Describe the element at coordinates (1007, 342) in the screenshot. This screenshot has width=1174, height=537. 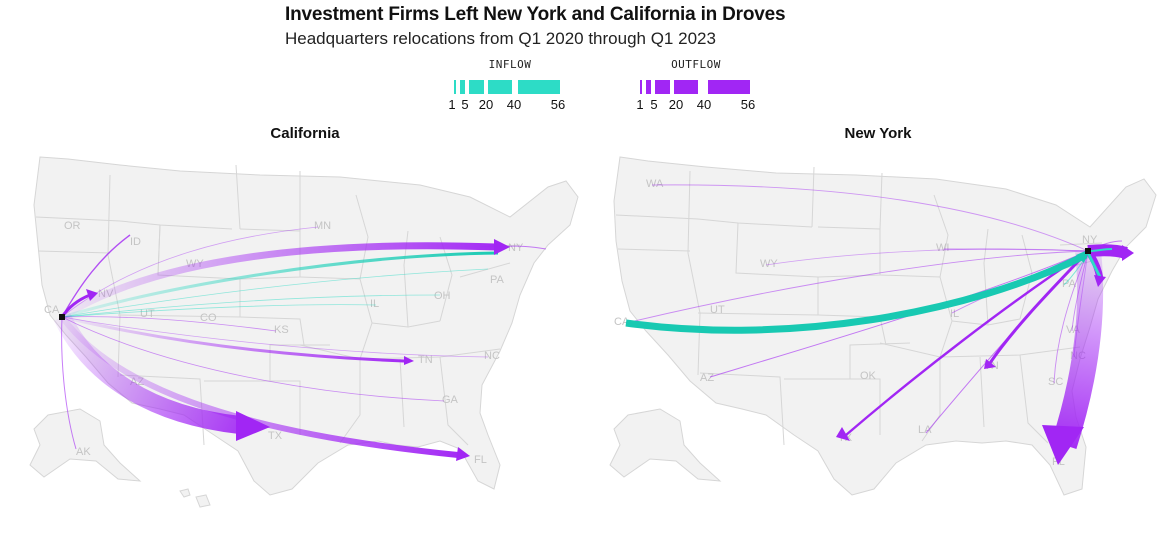
I see `outflow-arc-ny-to-la` at that location.